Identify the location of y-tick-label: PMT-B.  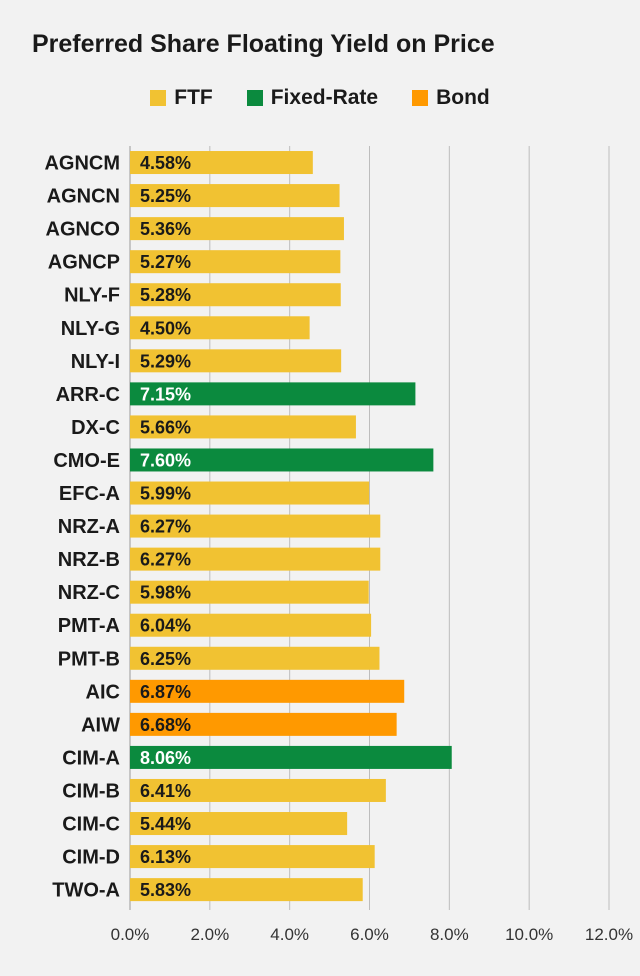
(89, 659).